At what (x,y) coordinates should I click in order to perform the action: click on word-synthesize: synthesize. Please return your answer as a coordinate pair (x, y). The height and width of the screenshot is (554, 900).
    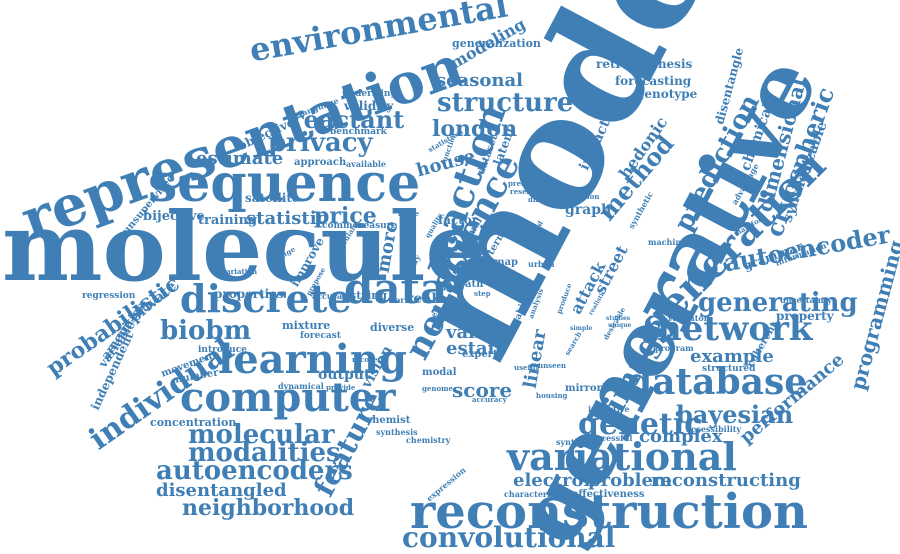
    Looking at the image, I should click on (579, 442).